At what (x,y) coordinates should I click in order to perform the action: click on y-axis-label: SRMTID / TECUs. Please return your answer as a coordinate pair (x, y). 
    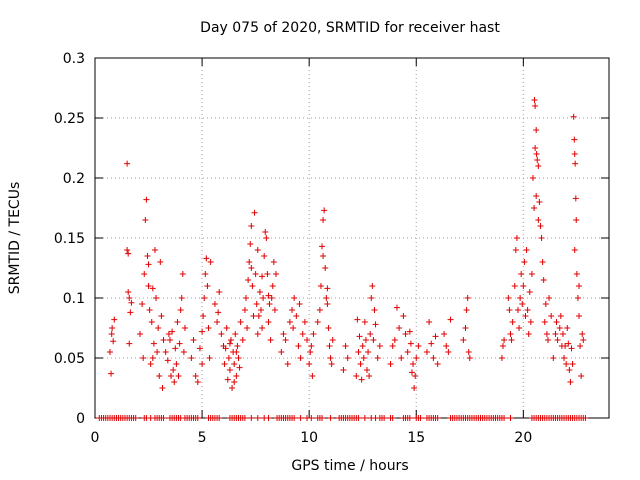
    Looking at the image, I should click on (15, 238).